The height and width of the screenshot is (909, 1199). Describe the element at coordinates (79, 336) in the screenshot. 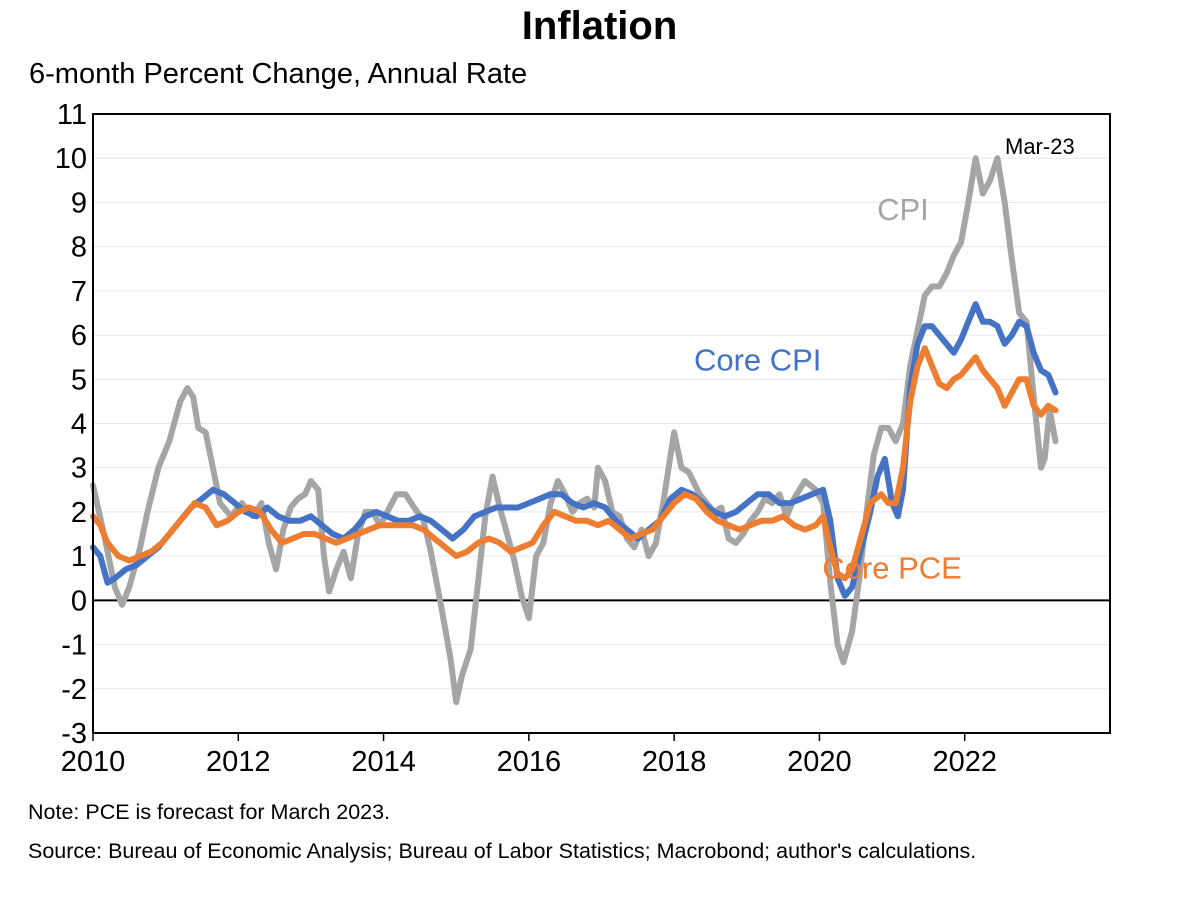

I see `y-tick-label: 6` at that location.